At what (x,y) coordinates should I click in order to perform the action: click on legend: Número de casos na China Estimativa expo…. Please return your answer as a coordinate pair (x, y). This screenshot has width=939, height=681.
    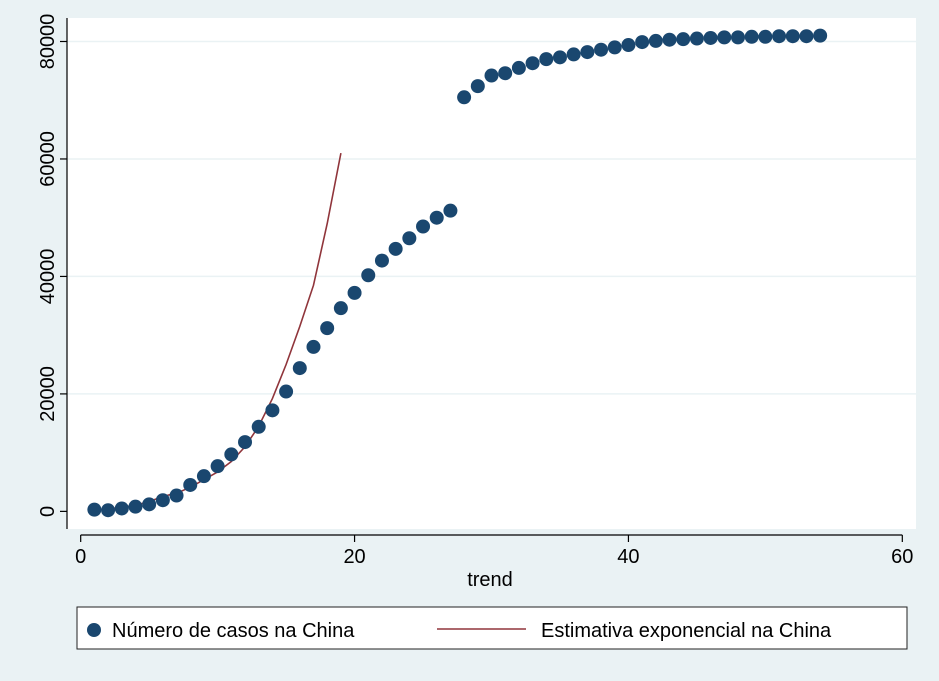
    Looking at the image, I should click on (492, 628).